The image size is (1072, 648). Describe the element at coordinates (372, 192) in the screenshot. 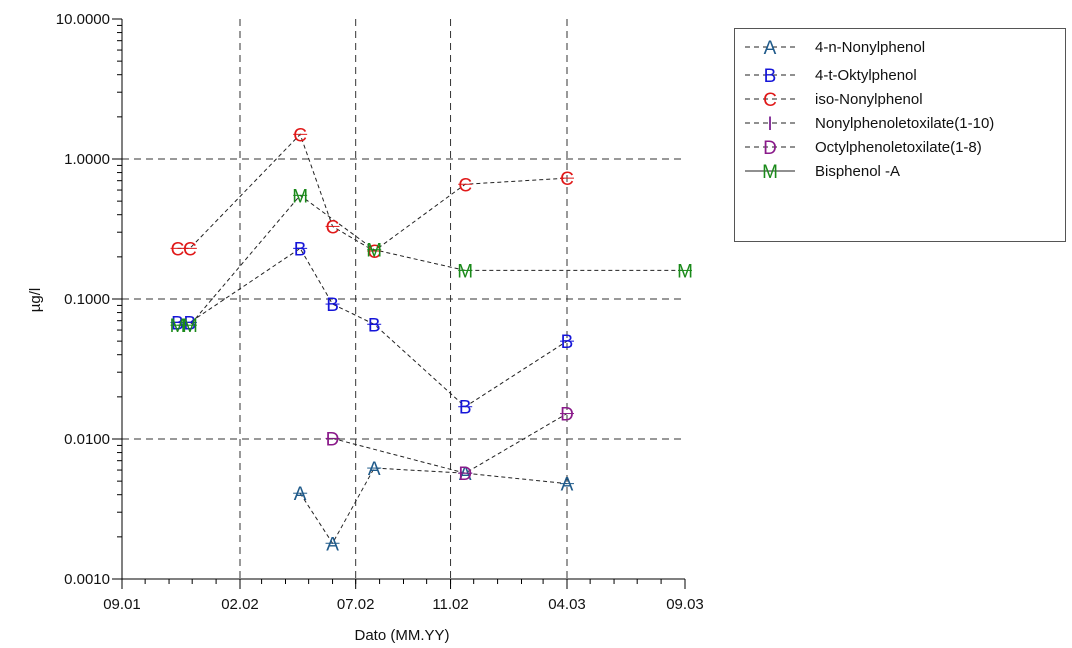

I see `series-line-c` at that location.